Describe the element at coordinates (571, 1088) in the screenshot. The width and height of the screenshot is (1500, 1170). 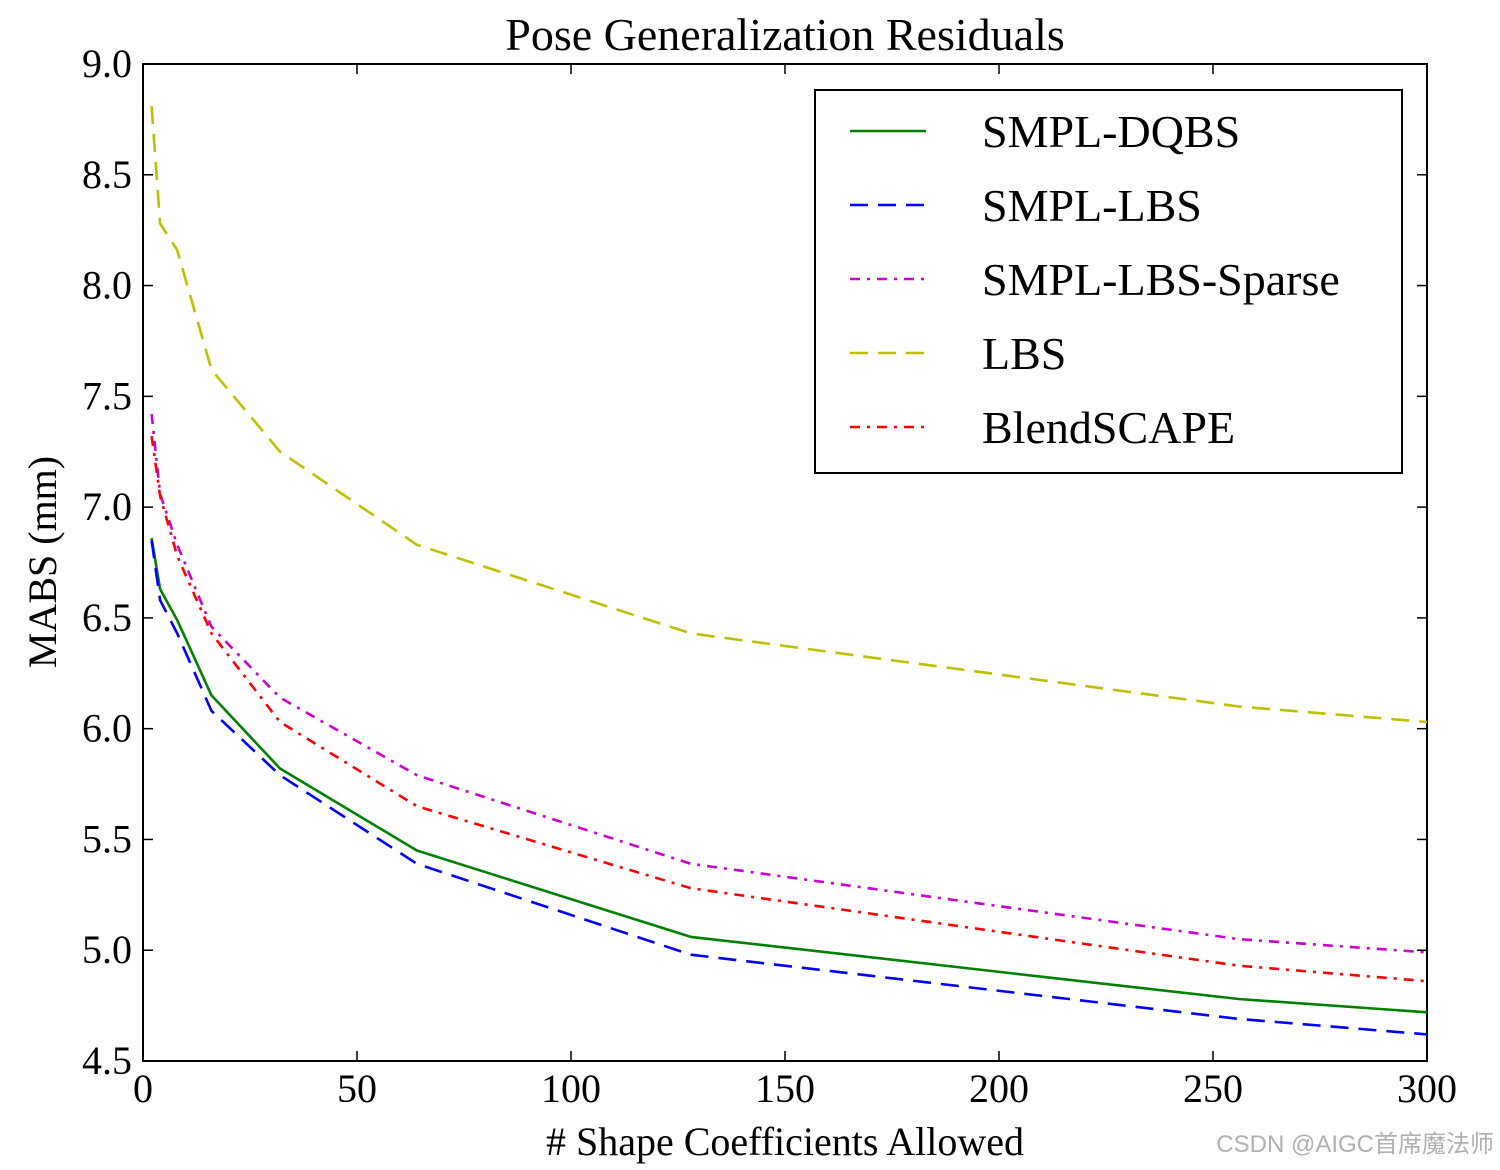
I see `x-tick-label: 100` at that location.